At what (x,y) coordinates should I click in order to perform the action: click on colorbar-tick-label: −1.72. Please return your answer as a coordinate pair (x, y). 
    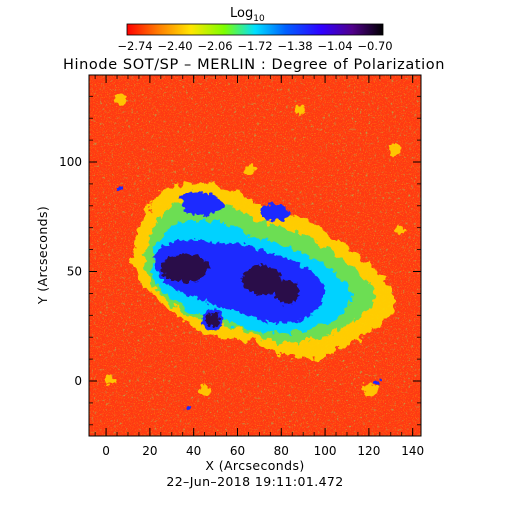
    Looking at the image, I should click on (254, 46).